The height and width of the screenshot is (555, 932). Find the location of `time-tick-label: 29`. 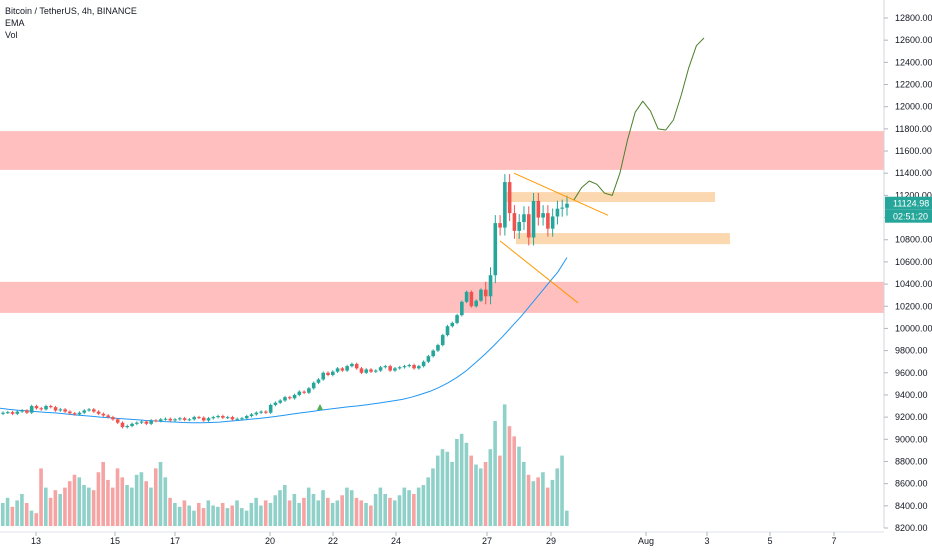

time-tick-label: 29 is located at coordinates (551, 541).